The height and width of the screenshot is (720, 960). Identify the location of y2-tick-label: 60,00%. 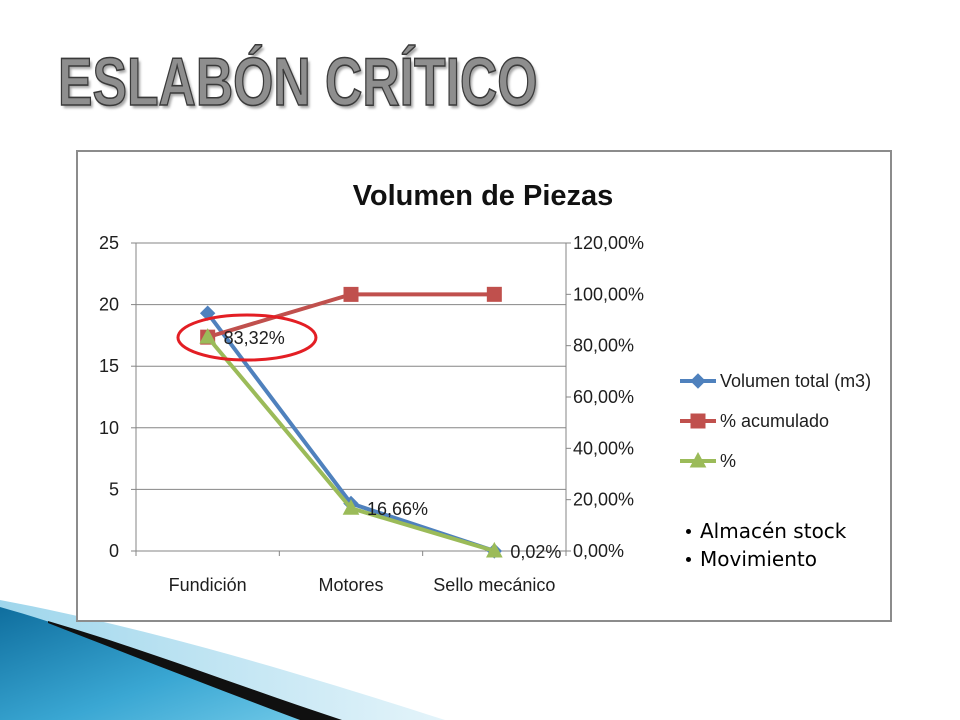
(603, 397).